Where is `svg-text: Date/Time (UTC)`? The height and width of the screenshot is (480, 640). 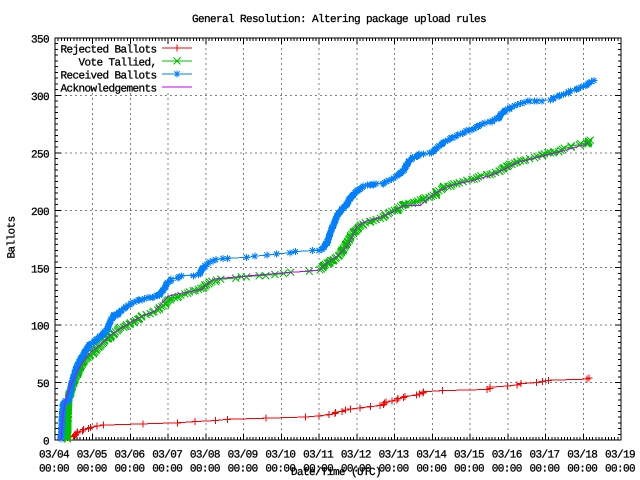
svg-text: Date/Time (UTC) is located at coordinates (336, 473).